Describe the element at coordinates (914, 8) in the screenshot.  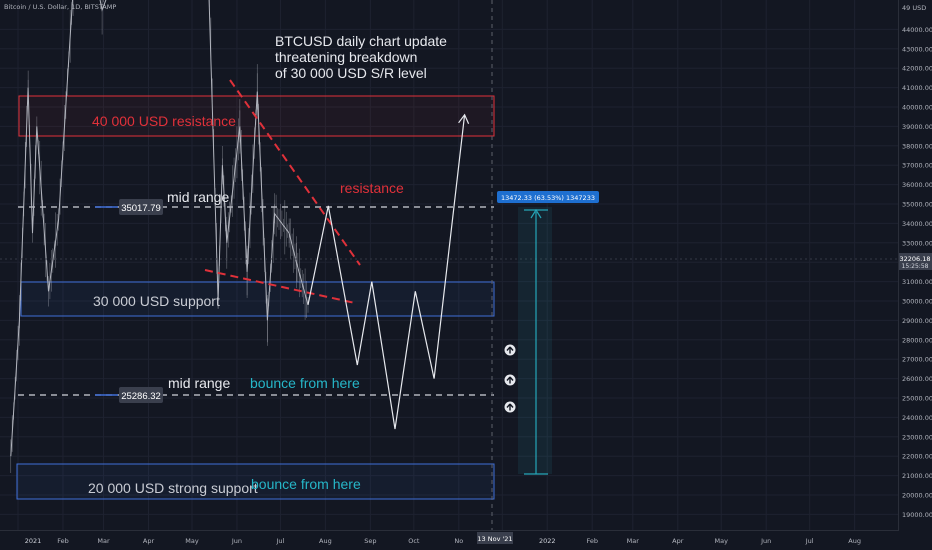
I see `price-scale-top-label: 49 USD` at that location.